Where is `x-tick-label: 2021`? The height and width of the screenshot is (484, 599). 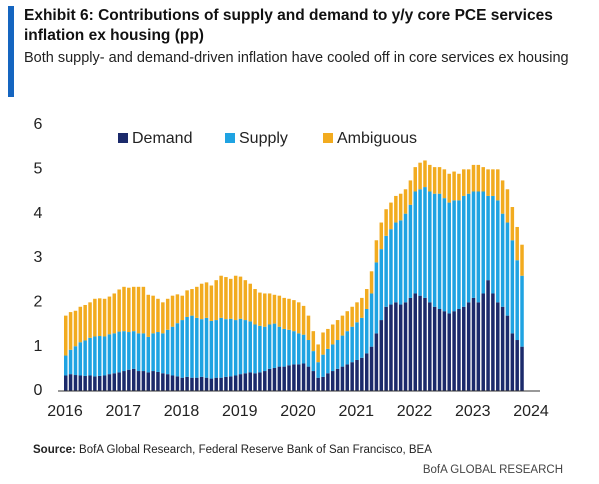
x-tick-label: 2021 is located at coordinates (356, 411).